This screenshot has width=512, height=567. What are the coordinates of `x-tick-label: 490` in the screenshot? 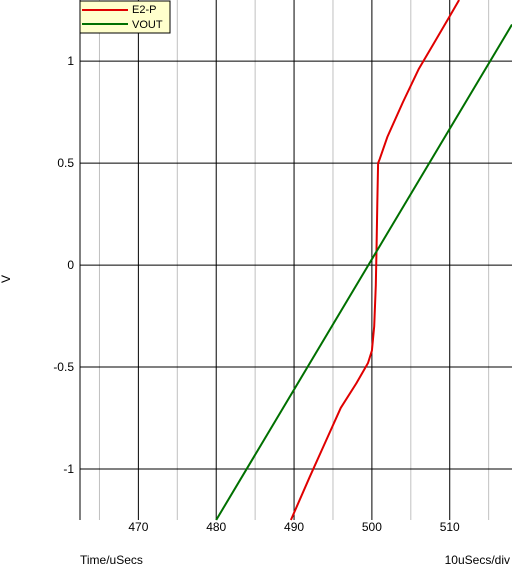 It's located at (294, 527).